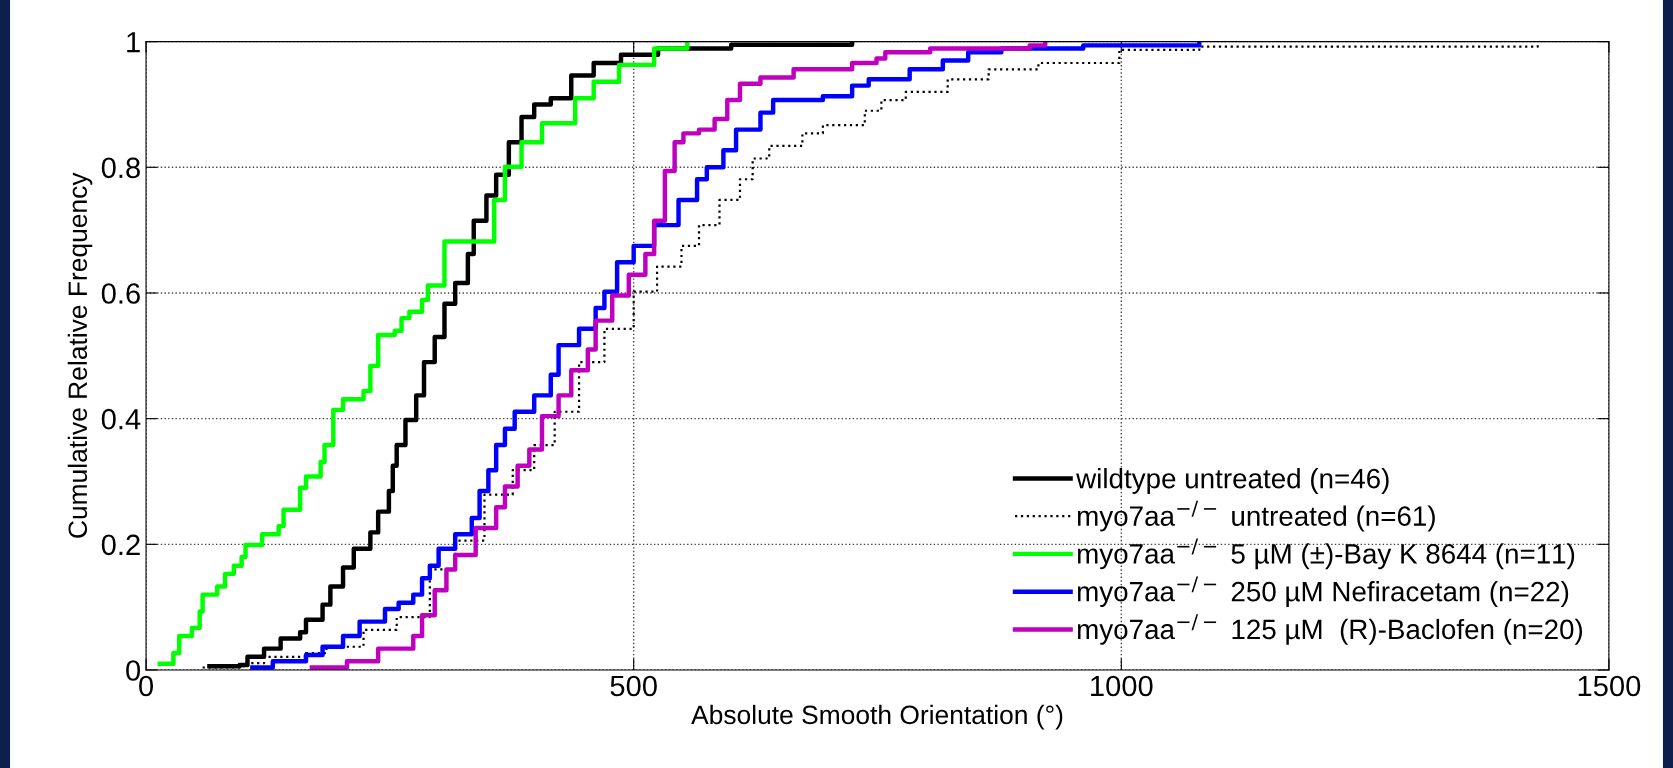 The image size is (1673, 768). Describe the element at coordinates (633, 686) in the screenshot. I see `x-tick-label: 500` at that location.